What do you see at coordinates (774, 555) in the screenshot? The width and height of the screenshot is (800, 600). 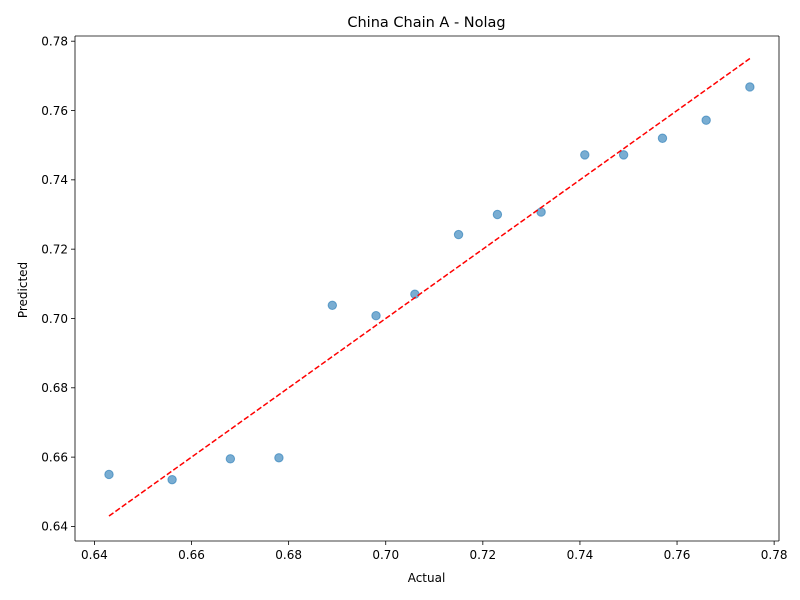 I see `x-tick-label-8: 0.78` at bounding box center [774, 555].